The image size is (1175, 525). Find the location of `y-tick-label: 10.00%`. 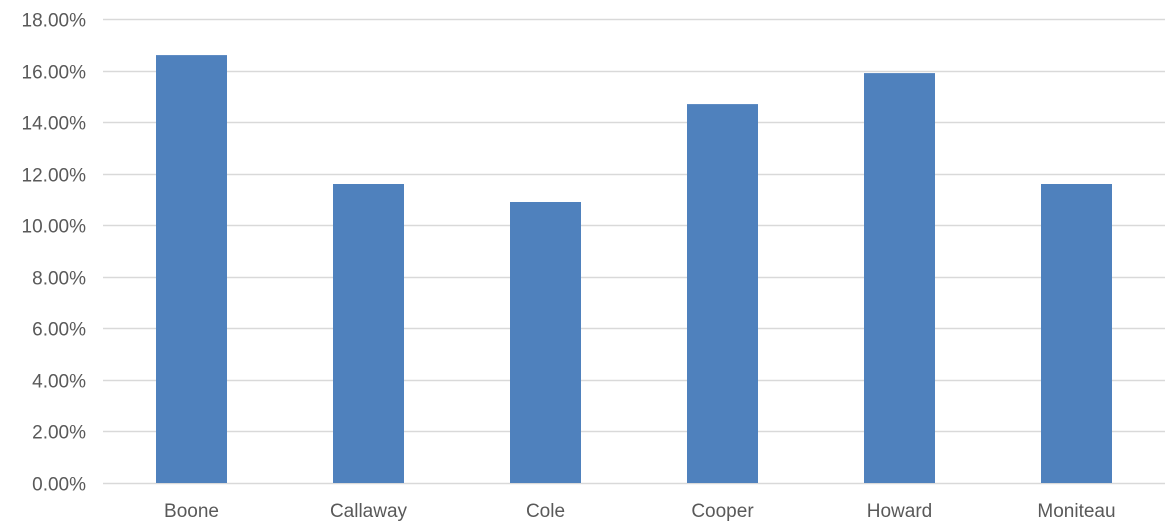

y-tick-label: 10.00% is located at coordinates (54, 227).